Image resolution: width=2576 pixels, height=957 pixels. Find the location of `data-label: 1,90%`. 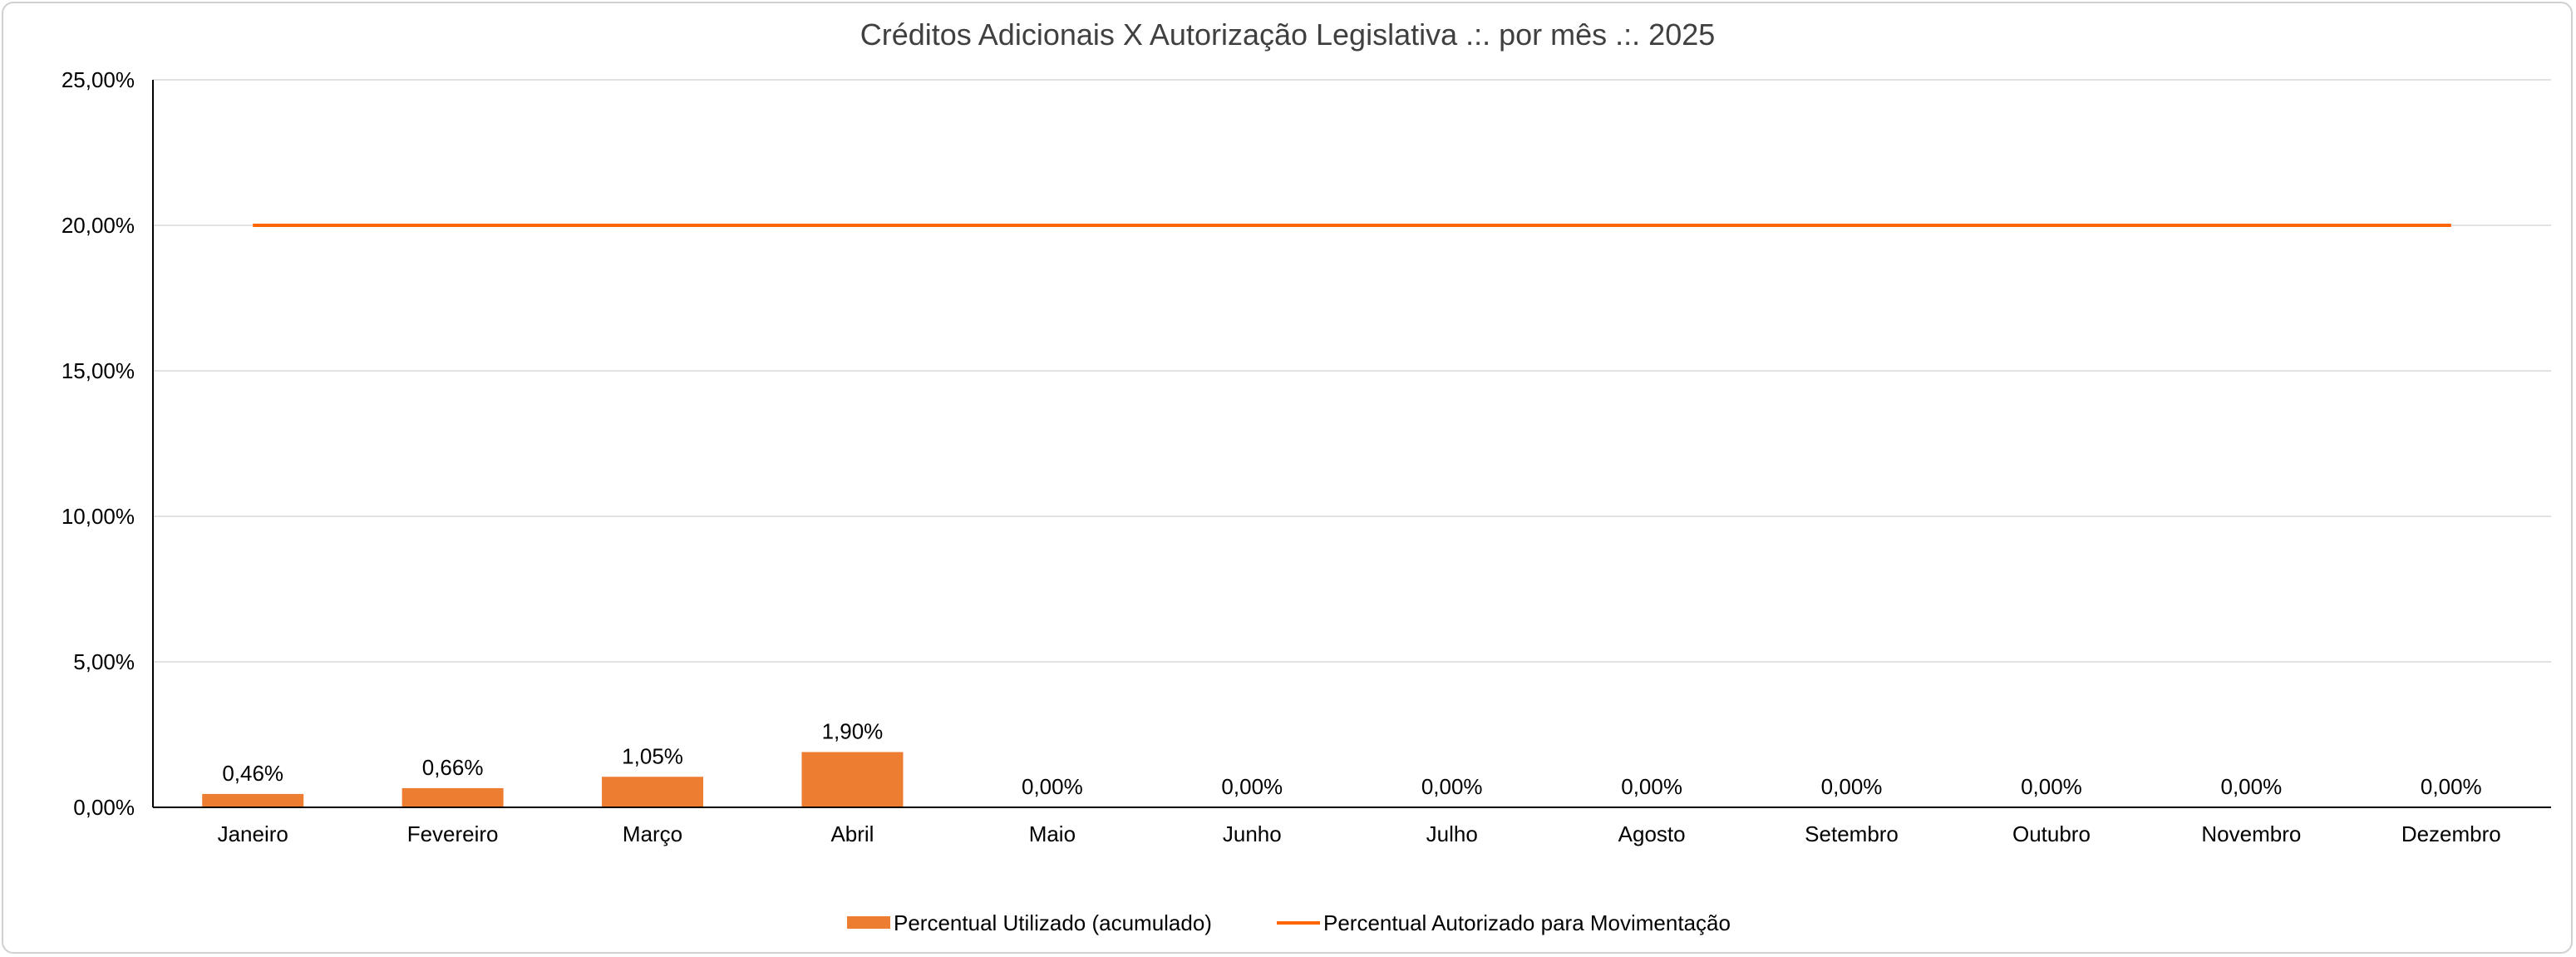

data-label: 1,90% is located at coordinates (853, 731).